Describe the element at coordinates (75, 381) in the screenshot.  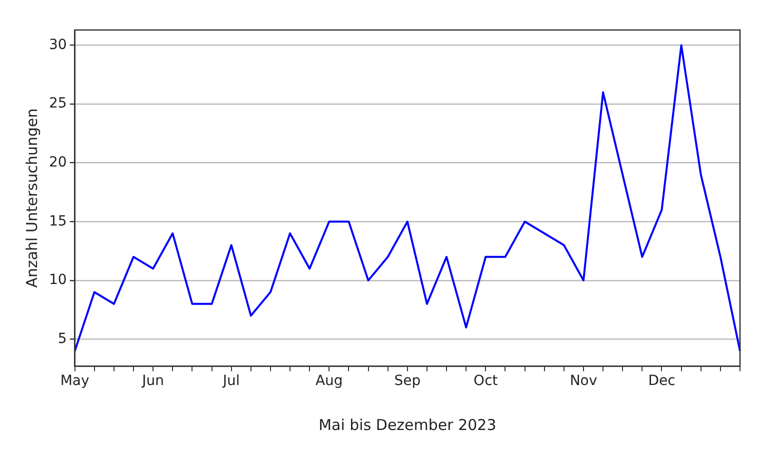
I see `x-tick-label: May` at that location.